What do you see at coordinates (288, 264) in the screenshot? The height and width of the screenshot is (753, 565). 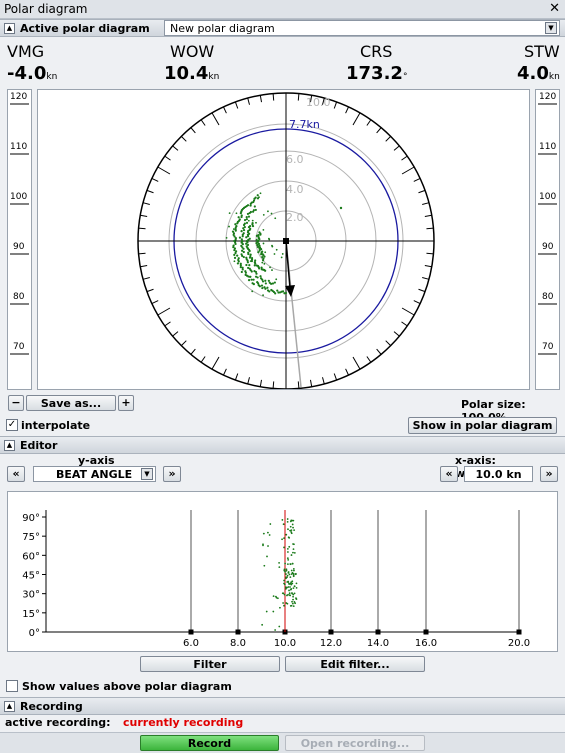 I see `polar-heading-needle` at bounding box center [288, 264].